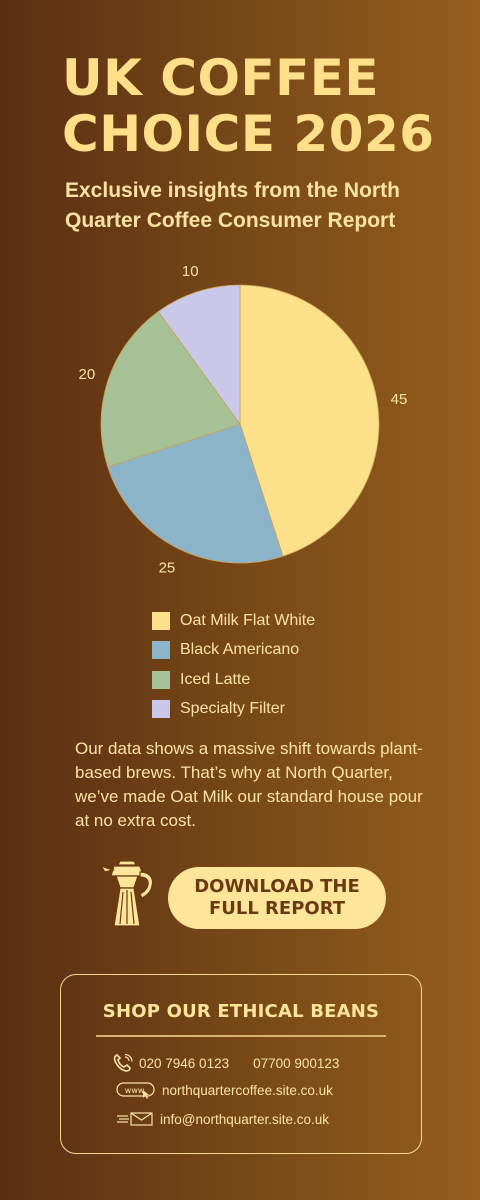  Describe the element at coordinates (296, 1063) in the screenshot. I see `phone-number-2: 07700 900123` at that location.